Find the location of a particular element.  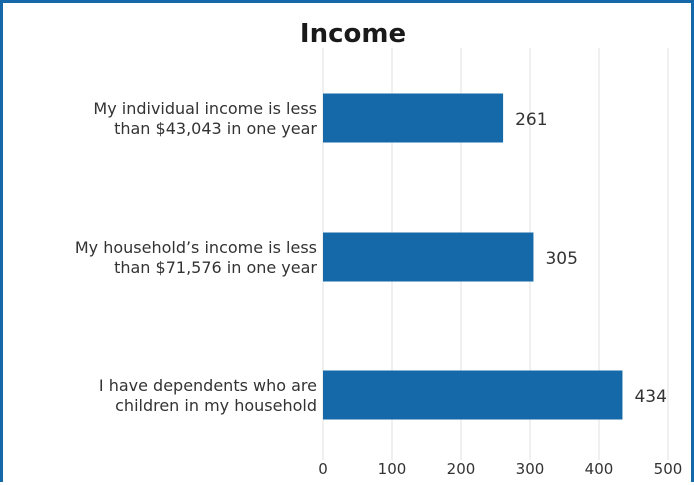

category-label-1-line-1: My individual income is less is located at coordinates (205, 108).